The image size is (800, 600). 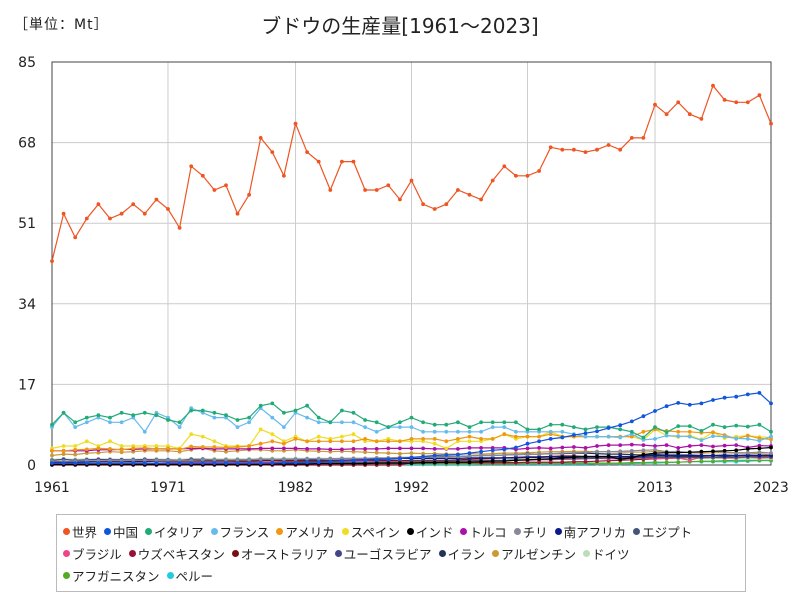 What do you see at coordinates (174, 531) in the screenshot?
I see `legend-item: イタリア` at bounding box center [174, 531].